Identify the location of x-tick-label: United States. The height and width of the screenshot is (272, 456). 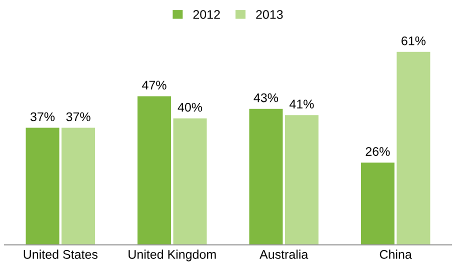
(61, 254).